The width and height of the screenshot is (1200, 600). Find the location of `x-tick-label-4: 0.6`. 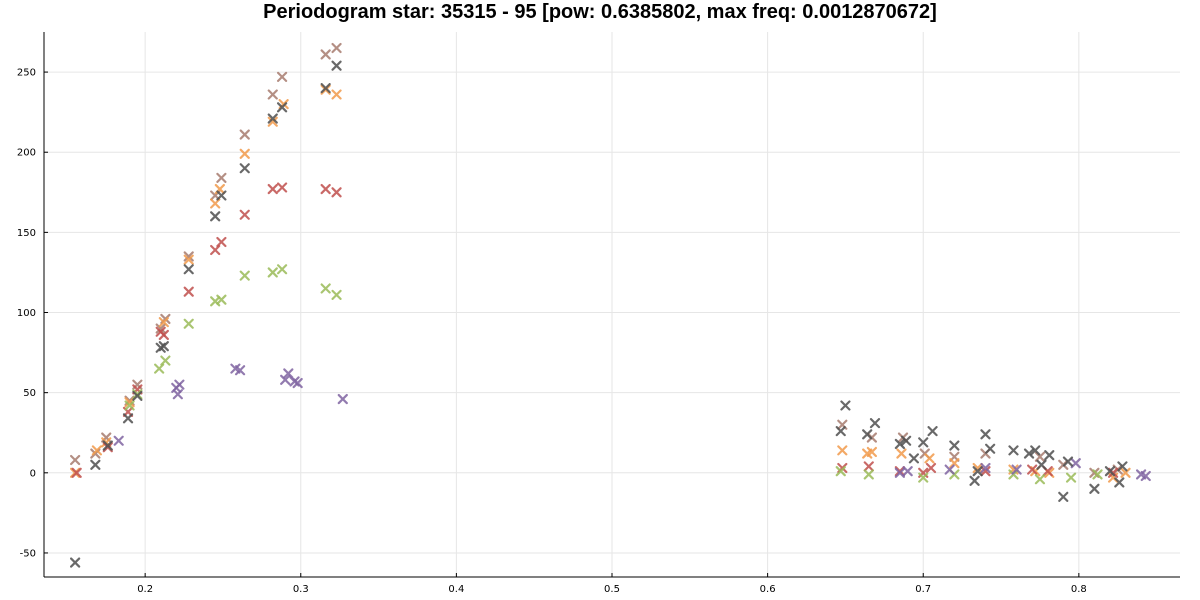

x-tick-label-4: 0.6 is located at coordinates (768, 589).